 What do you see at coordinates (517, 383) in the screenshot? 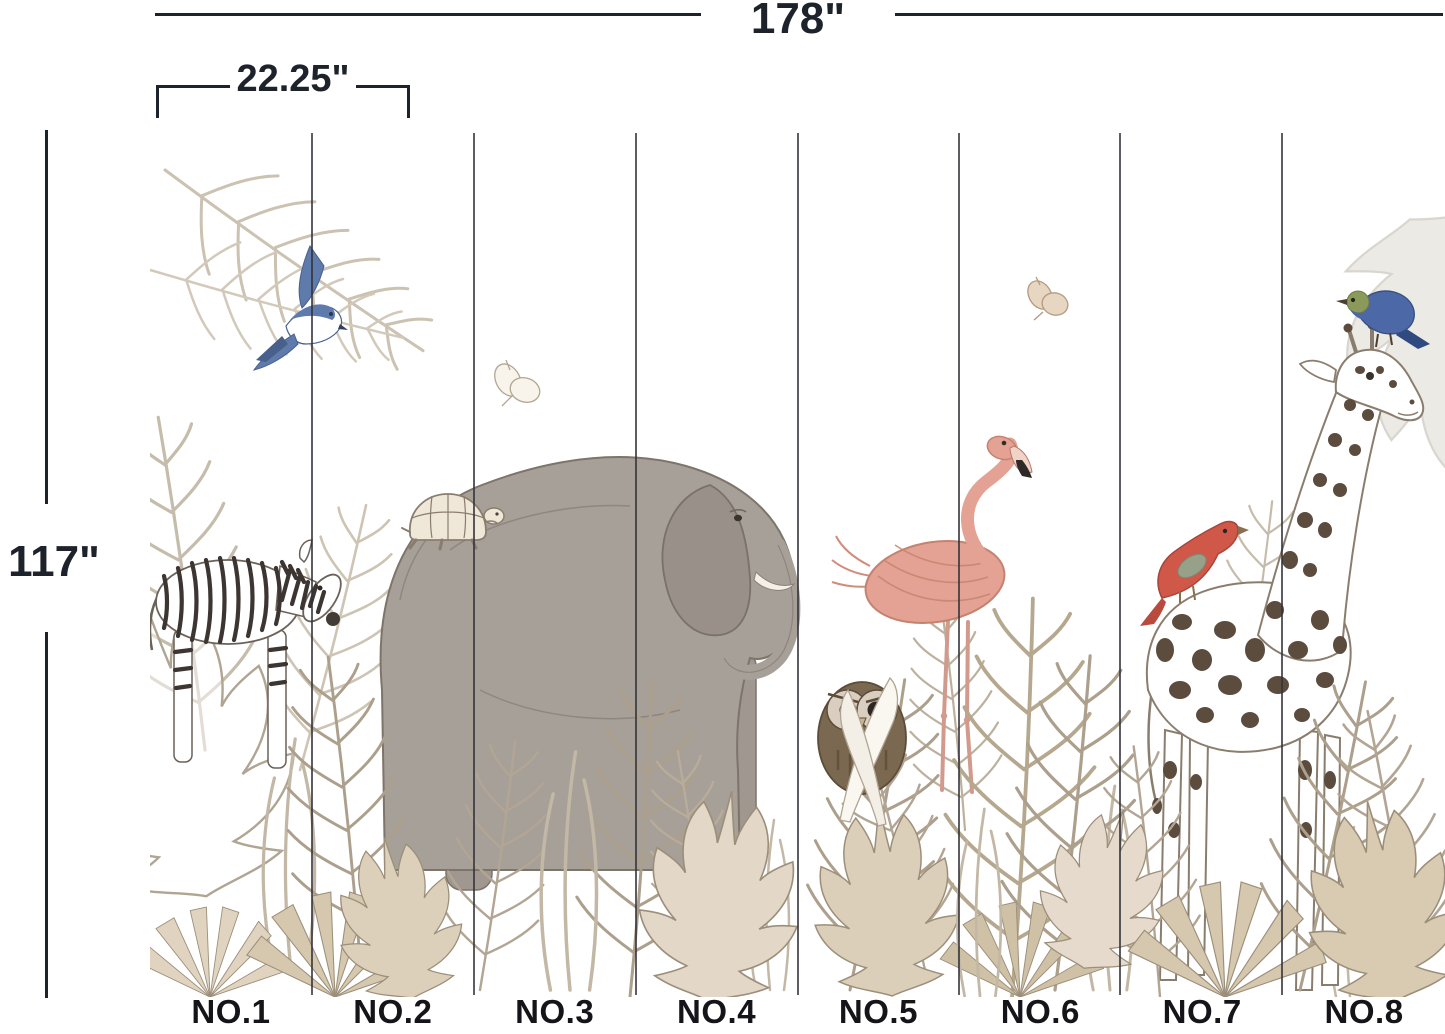
I see `sketch-butterfly-figure` at bounding box center [517, 383].